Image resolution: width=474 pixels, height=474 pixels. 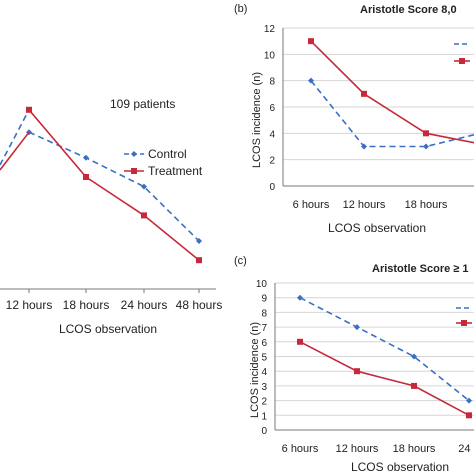 What do you see at coordinates (272, 134) in the screenshot?
I see `panel-b-y-tick-label: 4` at bounding box center [272, 134].